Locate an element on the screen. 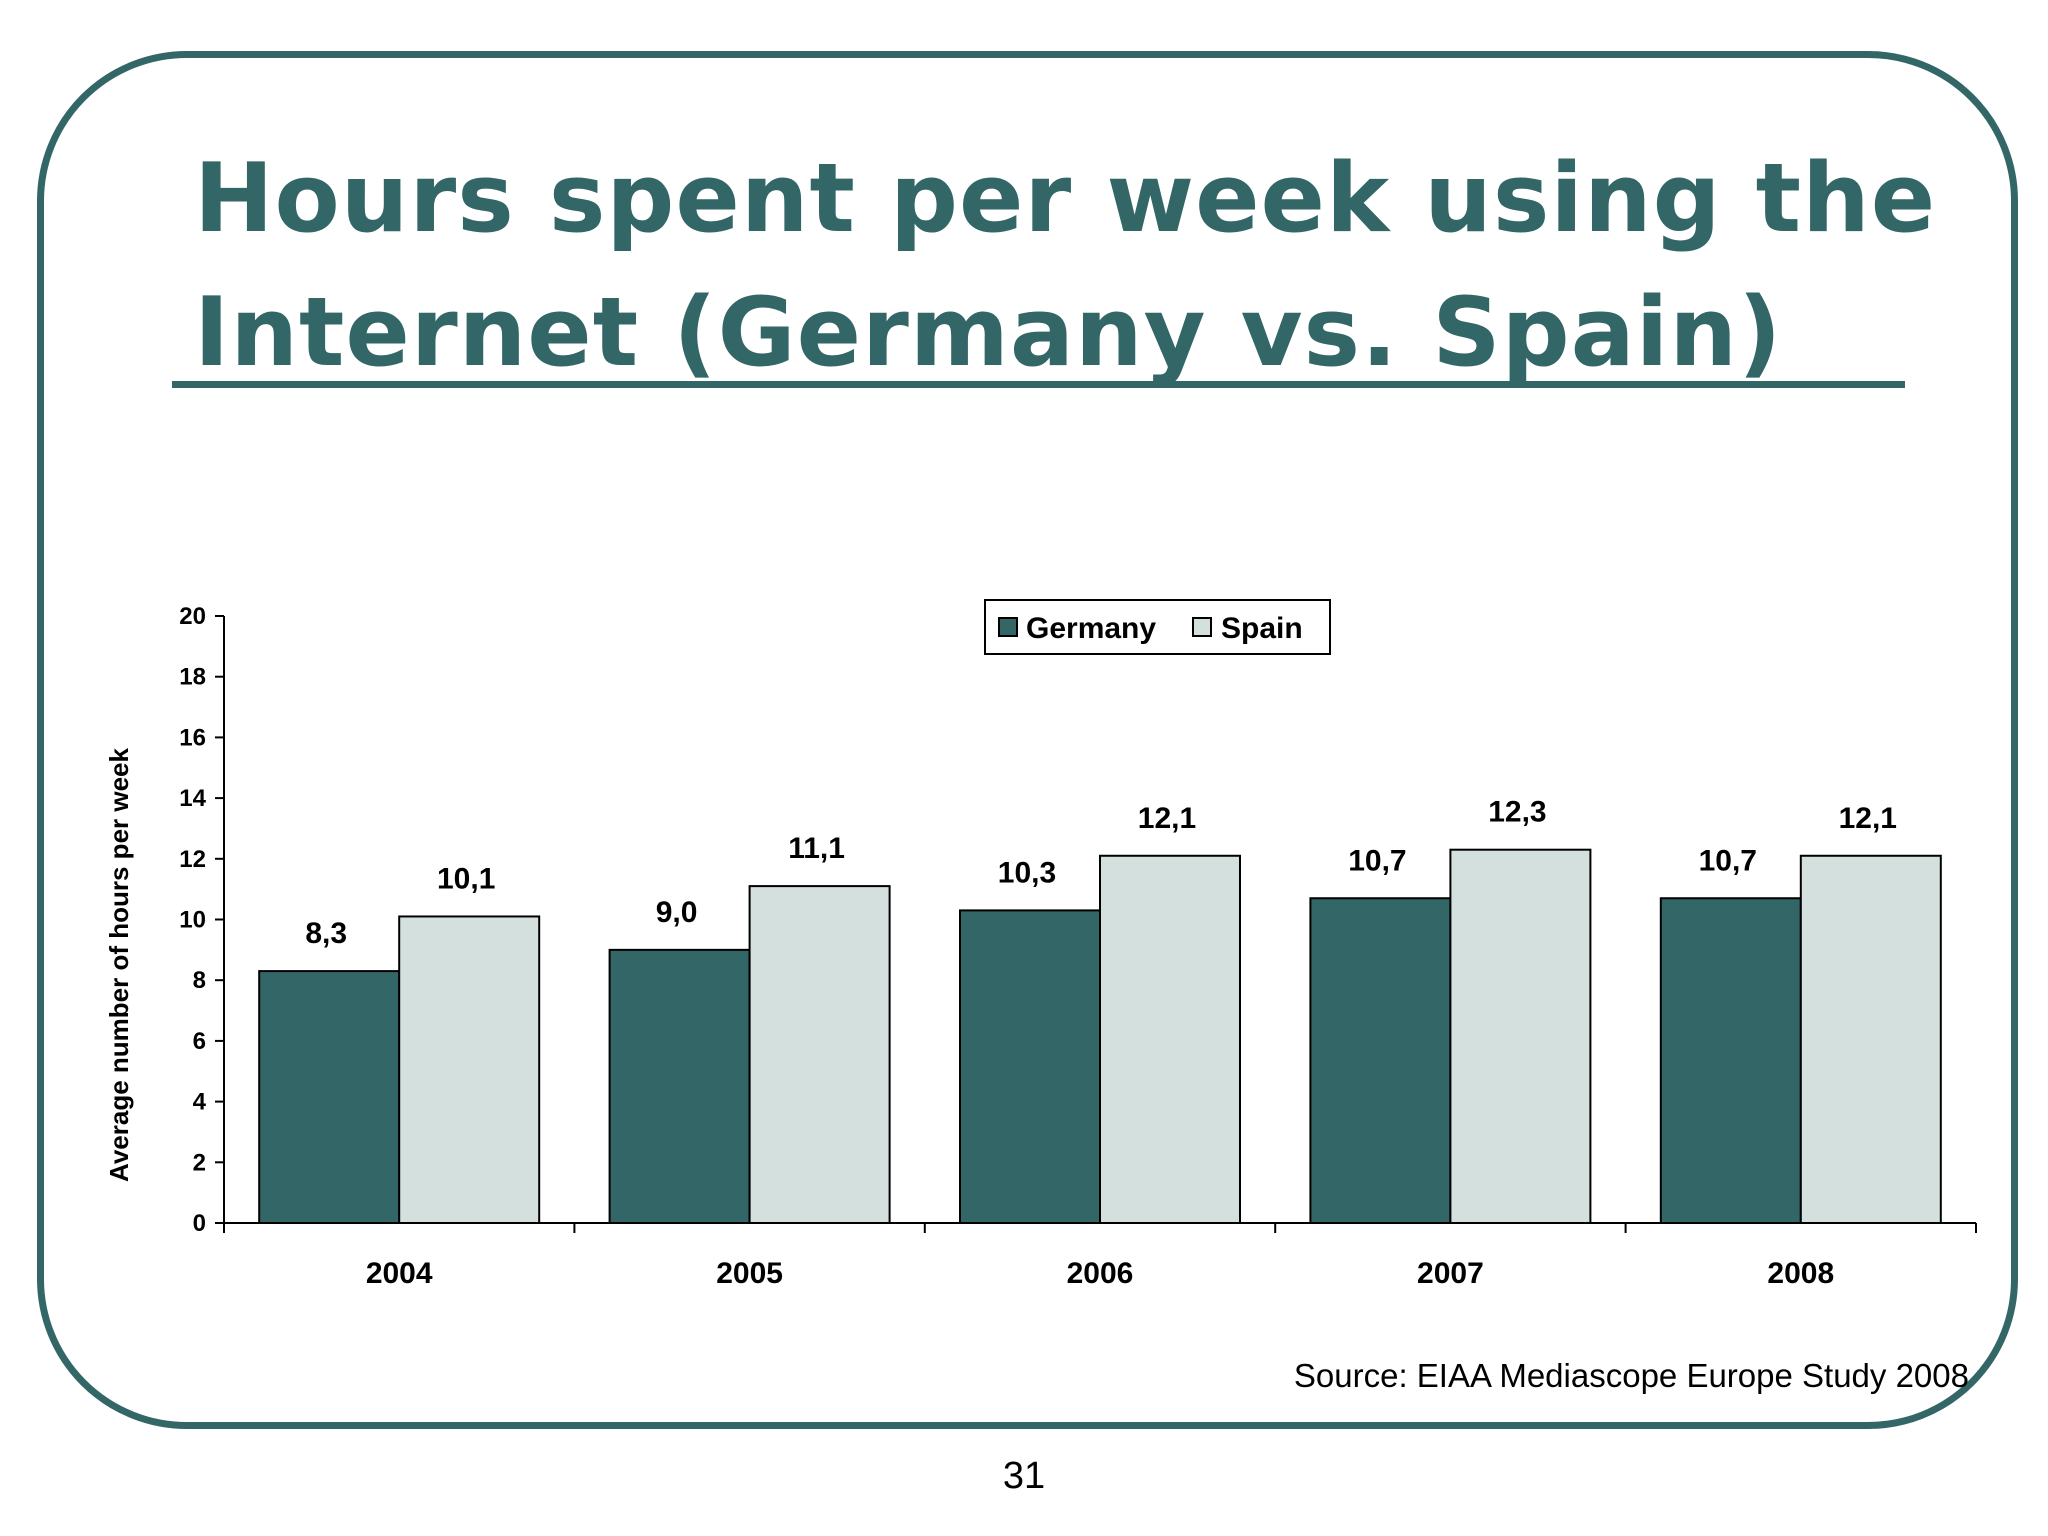  title-rule is located at coordinates (1038, 384).